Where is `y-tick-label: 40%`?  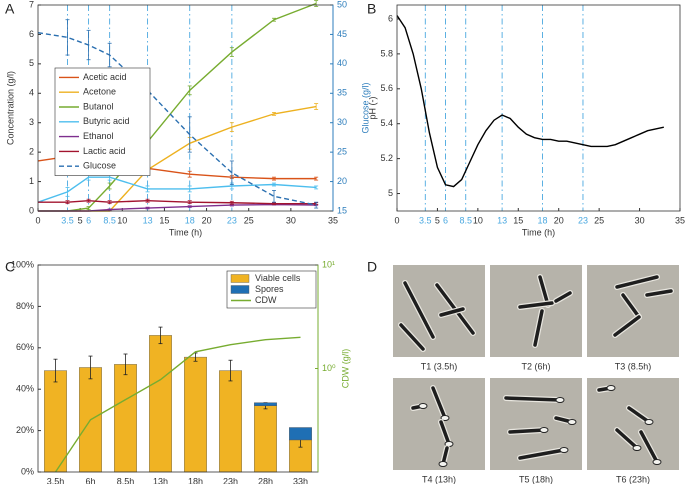
y-tick-label: 40% is located at coordinates (25, 389).